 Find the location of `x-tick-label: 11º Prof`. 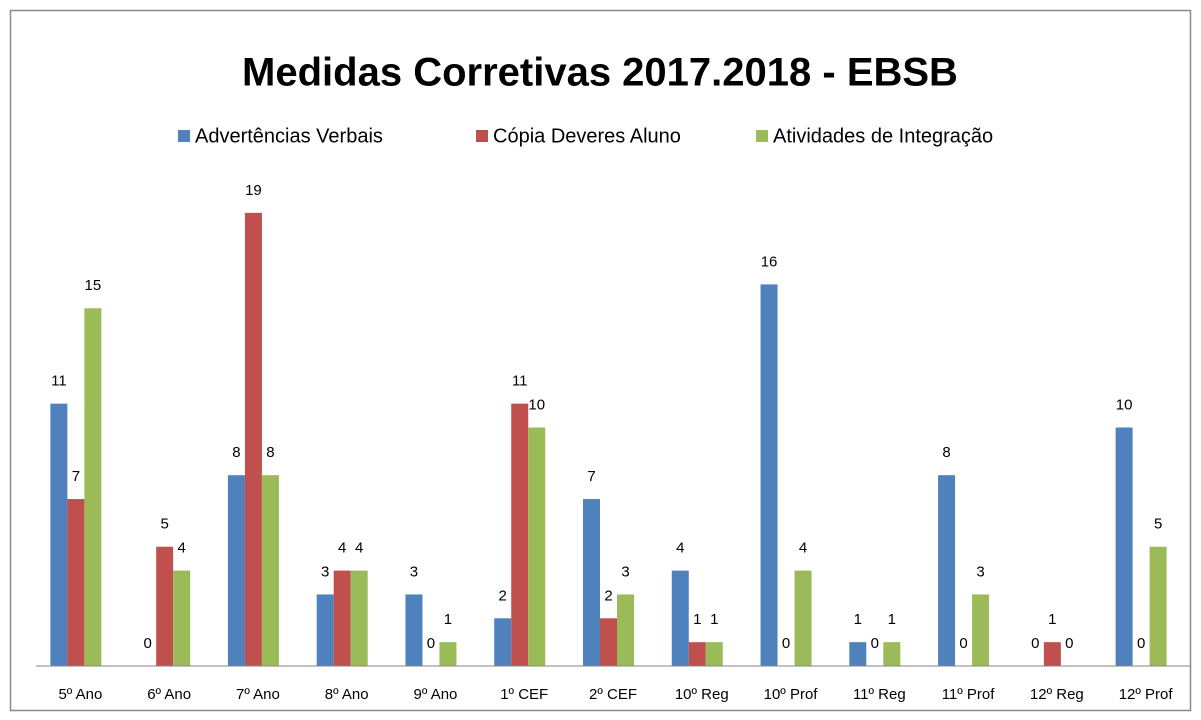

x-tick-label: 11º Prof is located at coordinates (969, 694).